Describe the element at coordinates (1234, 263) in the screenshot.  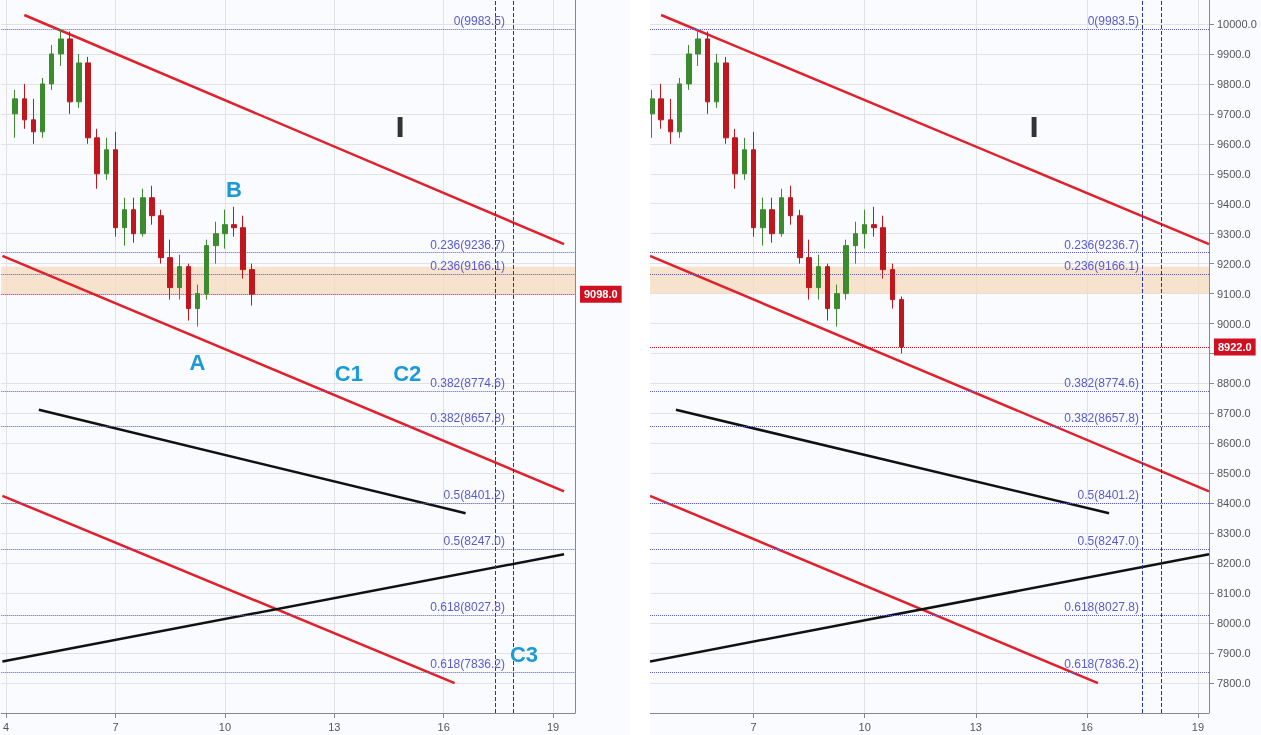
I see `y-tick-label: 9200.0` at that location.